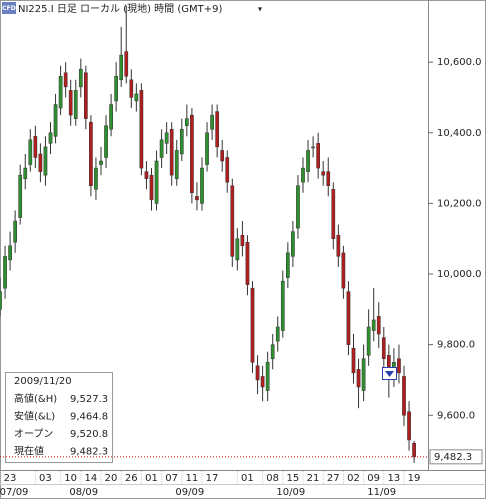 The height and width of the screenshot is (499, 486). I want to click on info-box, so click(59, 417).